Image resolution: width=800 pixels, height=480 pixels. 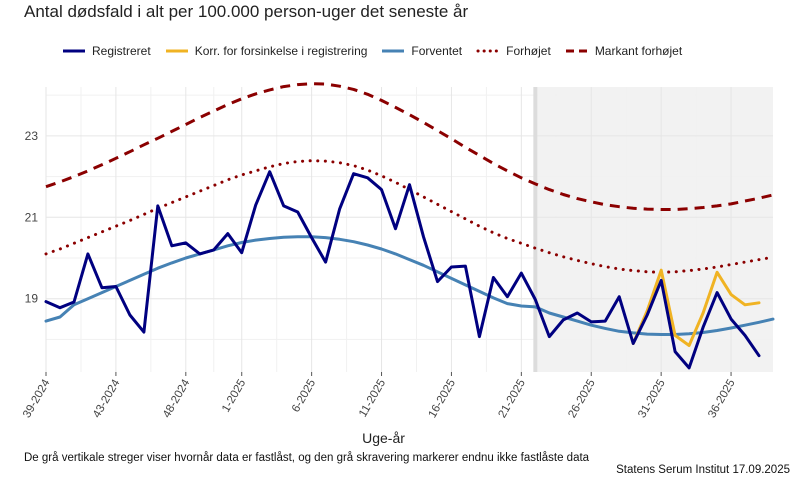 What do you see at coordinates (37, 398) in the screenshot?
I see `x-tick-label: 39-2024` at bounding box center [37, 398].